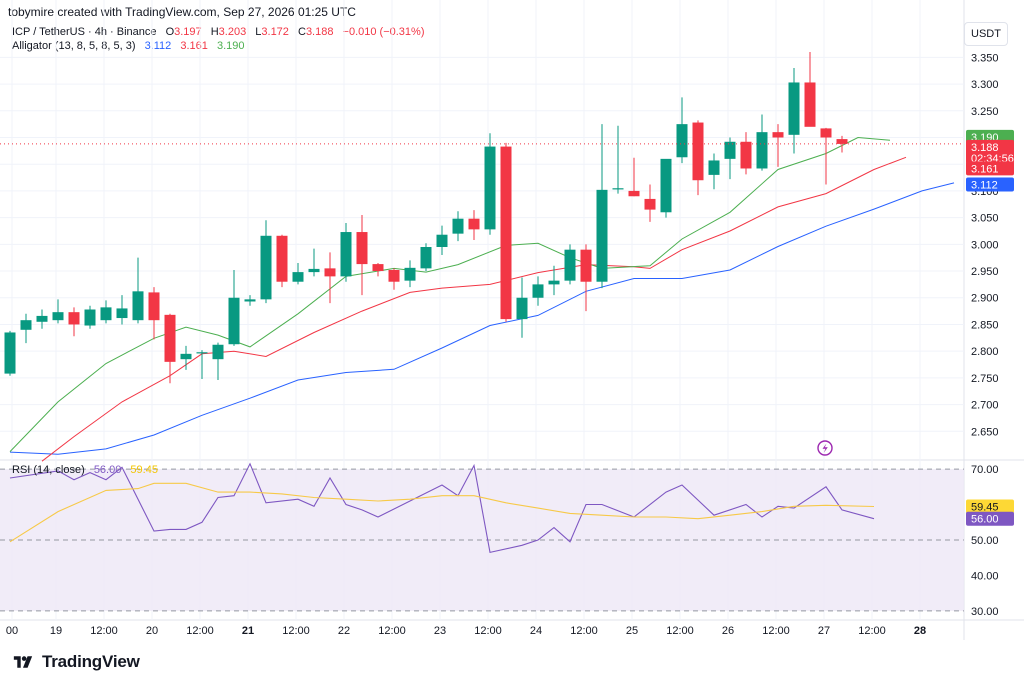 This screenshot has width=1024, height=683. Describe the element at coordinates (248, 631) in the screenshot. I see `time-tick-label: 21` at that location.